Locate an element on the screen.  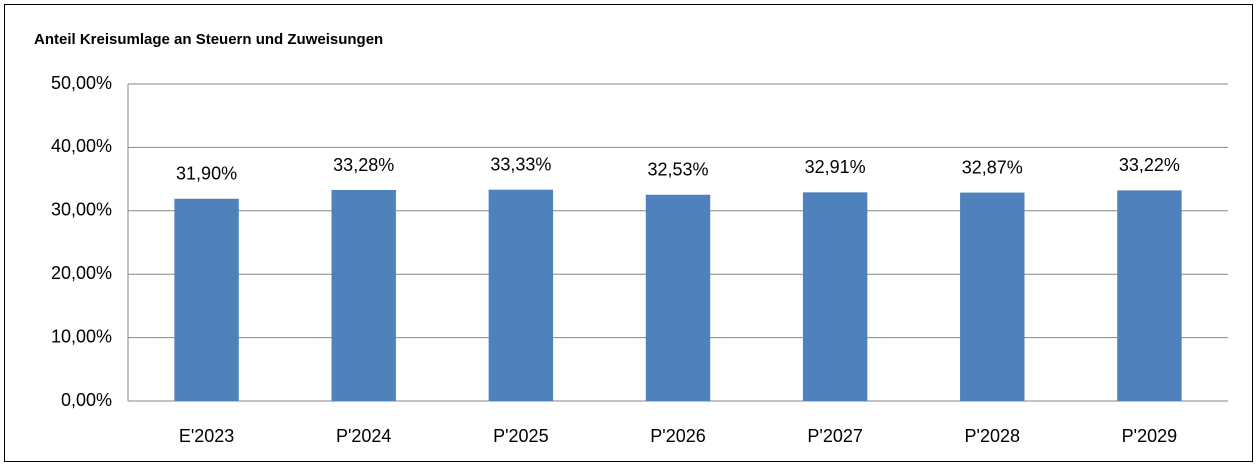
x-tick-label: P'2029 is located at coordinates (1150, 436).